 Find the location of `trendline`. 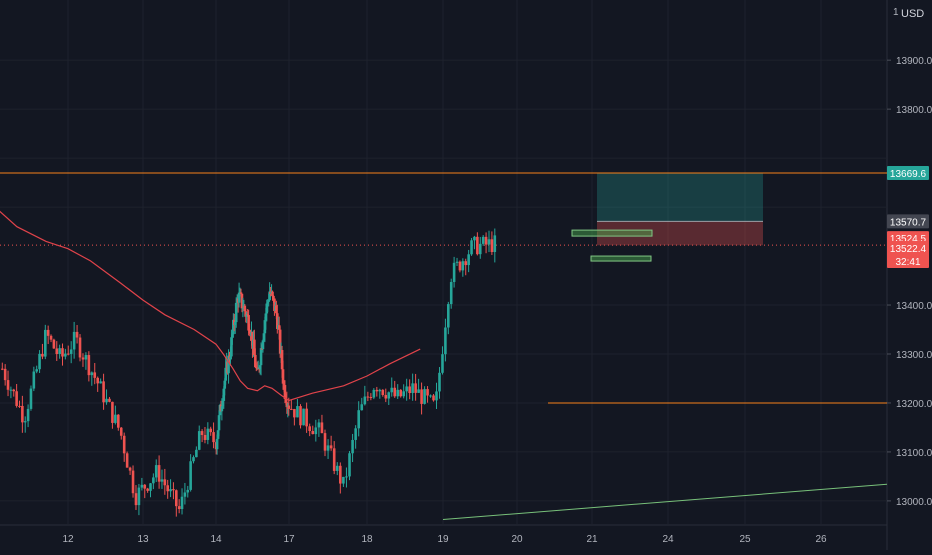

trendline is located at coordinates (665, 502).